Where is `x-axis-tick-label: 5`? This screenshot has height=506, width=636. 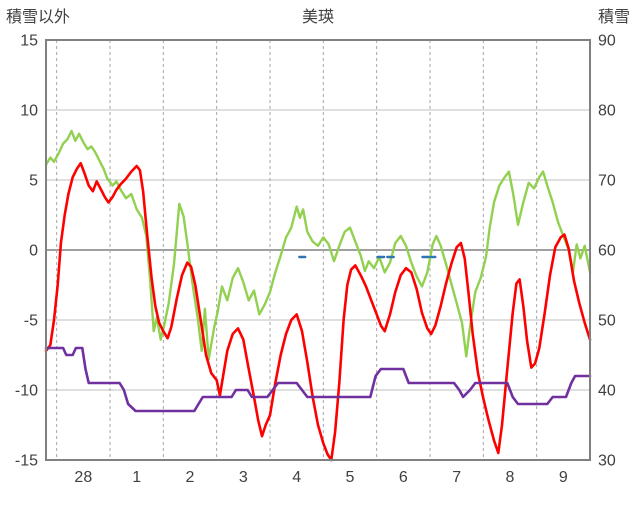
x-axis-tick-label: 5 is located at coordinates (350, 477).